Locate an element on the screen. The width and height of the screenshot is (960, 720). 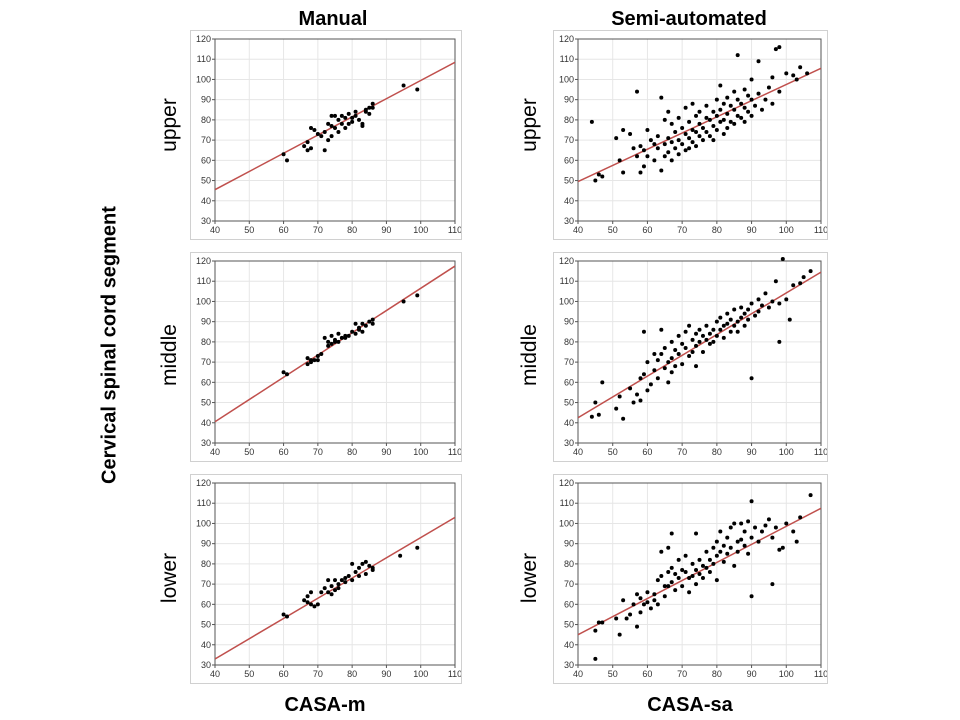
y-axis-label: Cervical spinal cord segment is located at coordinates (109, 345).